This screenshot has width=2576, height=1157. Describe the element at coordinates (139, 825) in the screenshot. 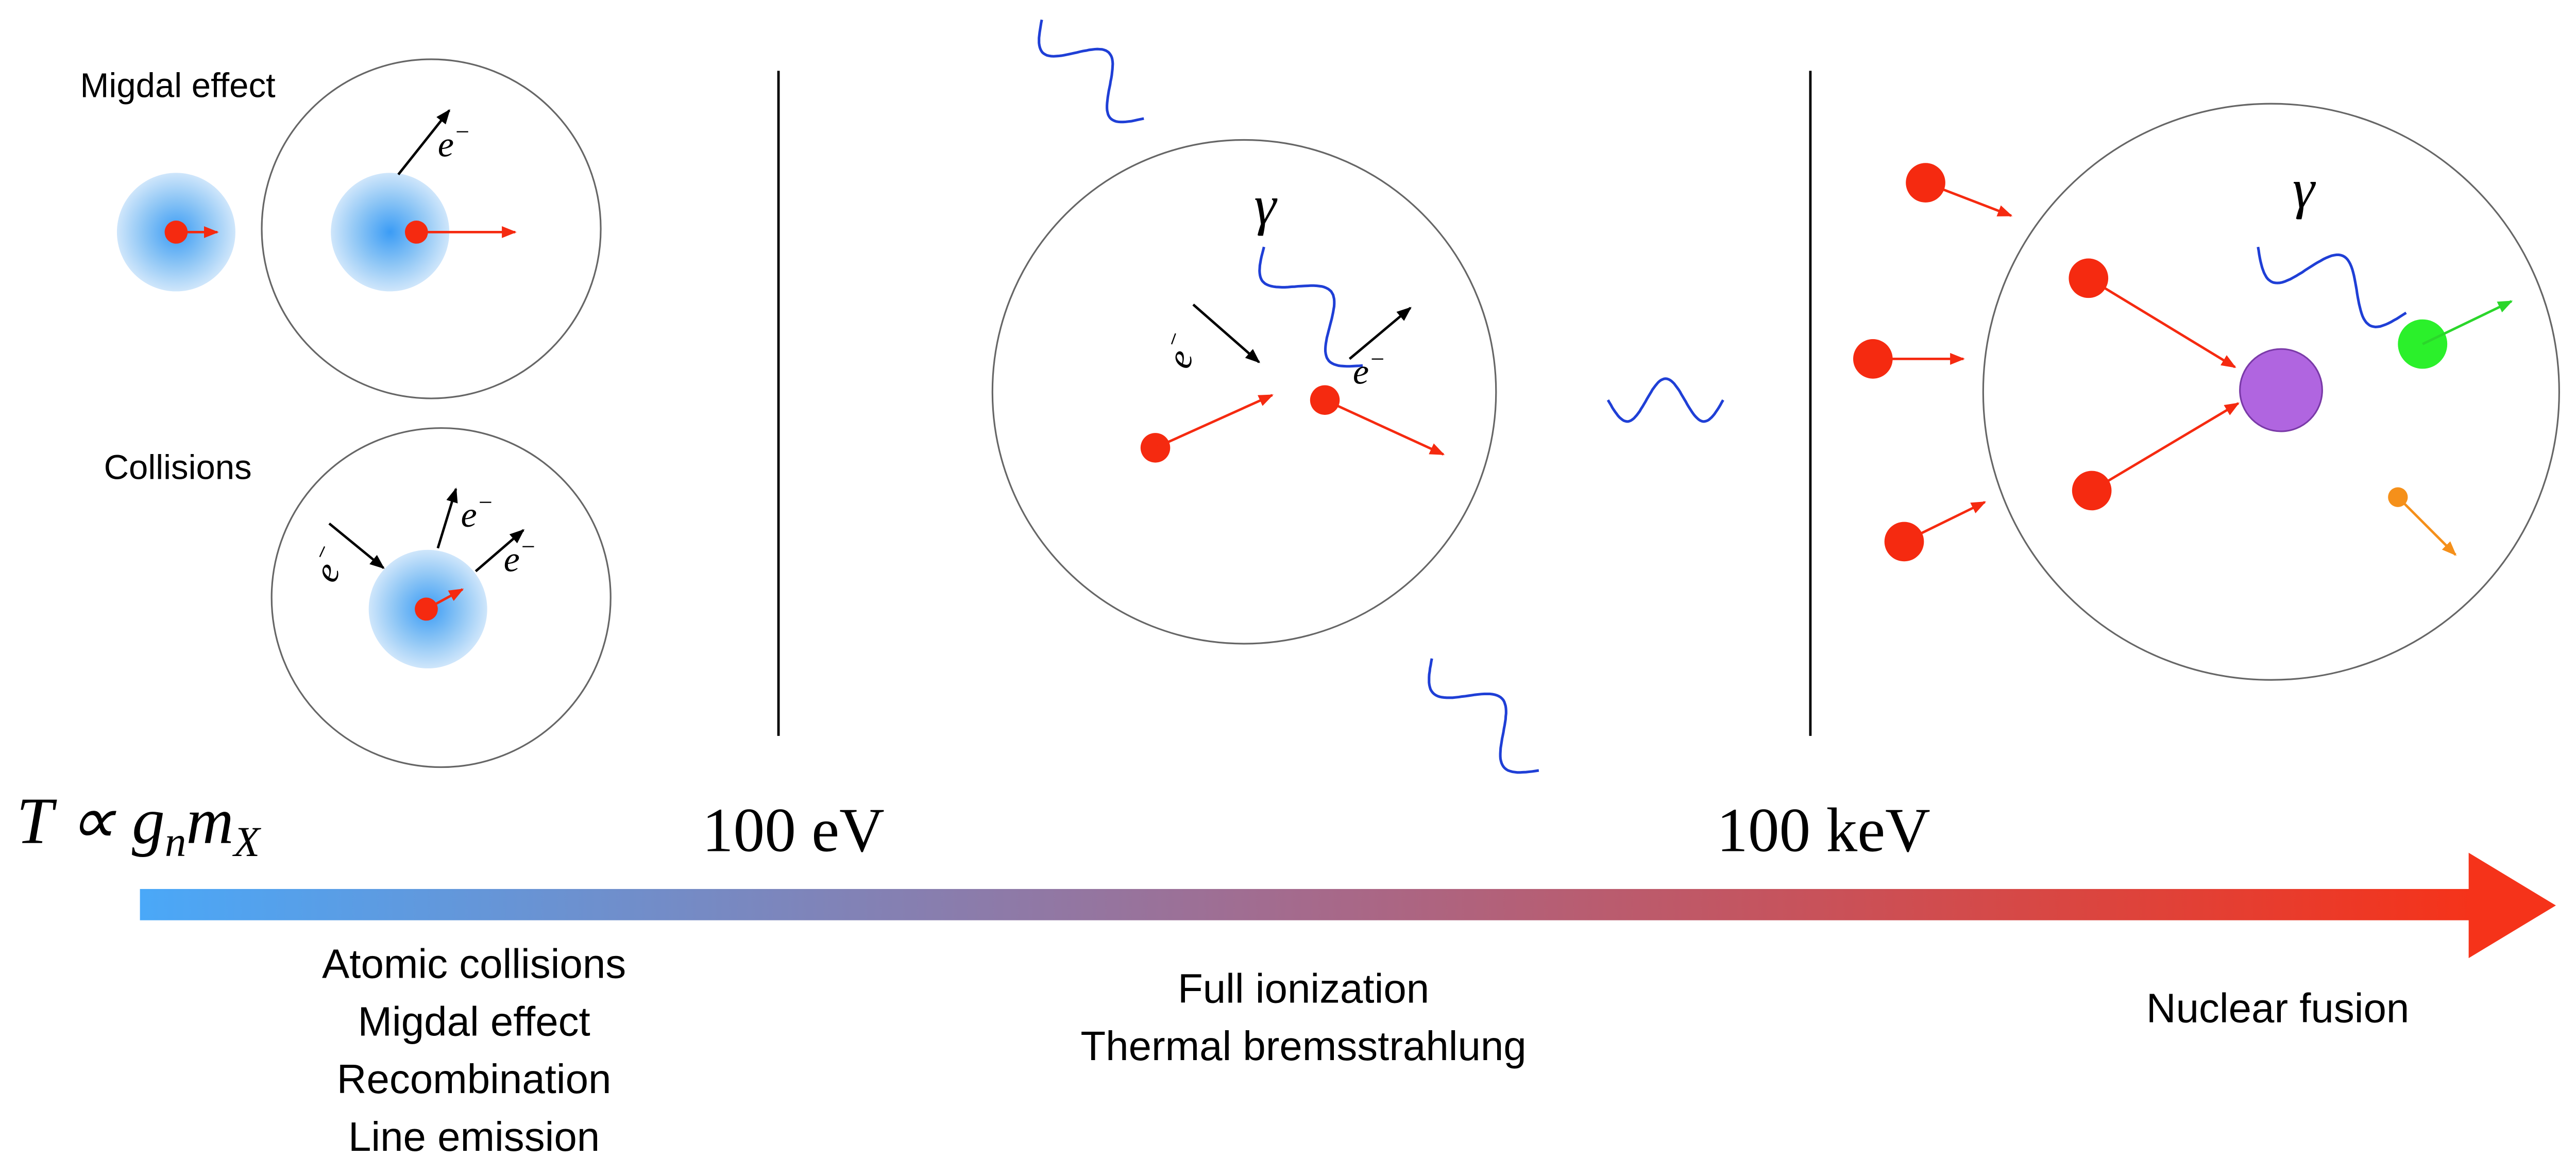

I see `formula: T ∝ gnmX` at that location.